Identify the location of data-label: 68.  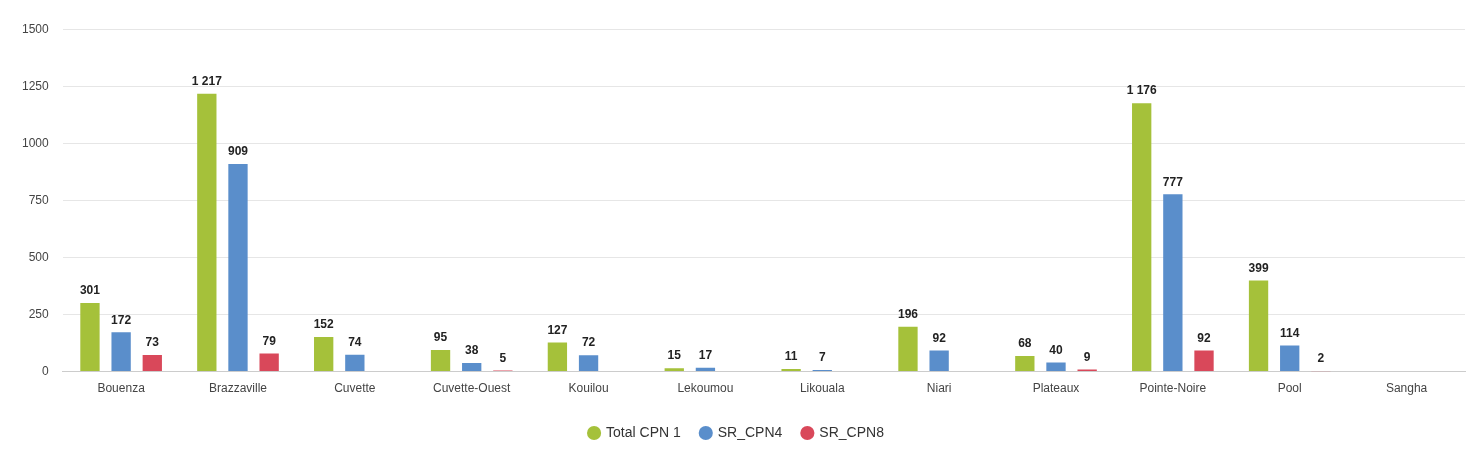
(1025, 343).